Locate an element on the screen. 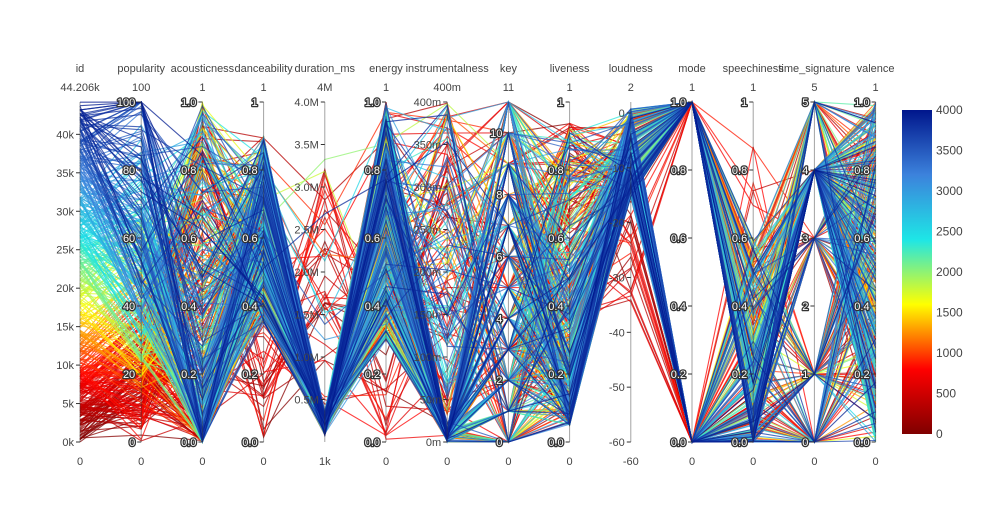  colorbar-tick-label: 3000 is located at coordinates (949, 191).